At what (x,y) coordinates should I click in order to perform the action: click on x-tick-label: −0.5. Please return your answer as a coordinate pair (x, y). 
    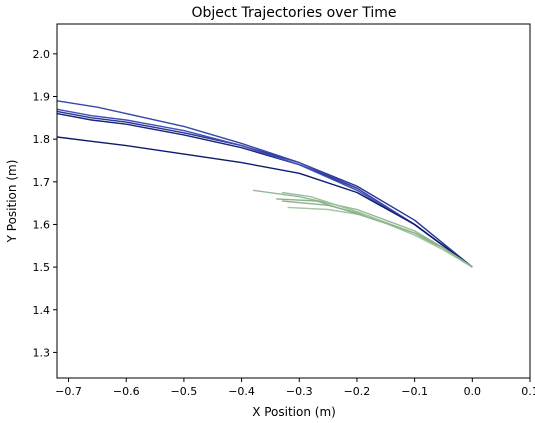
    Looking at the image, I should click on (184, 391).